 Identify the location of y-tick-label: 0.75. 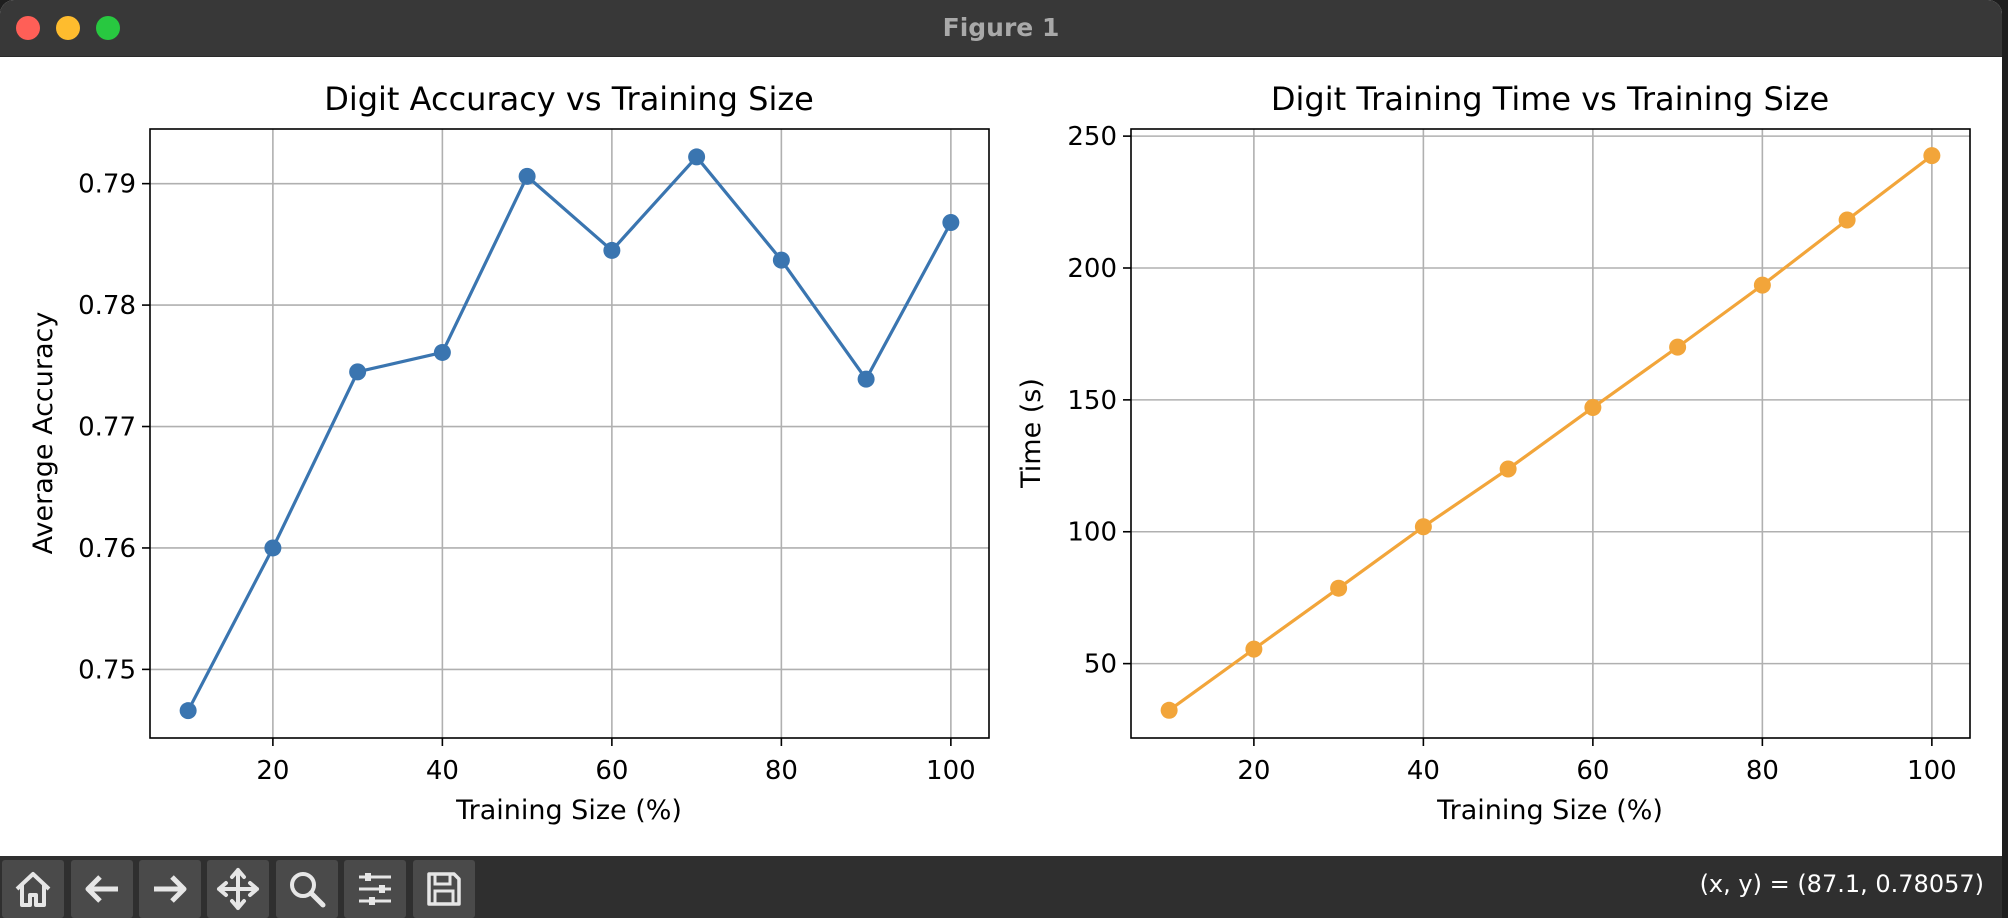
(107, 670).